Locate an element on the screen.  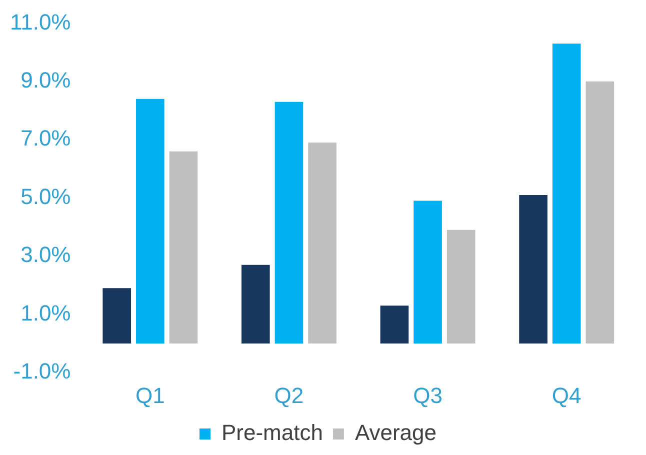
y-tick-label: 9.0% is located at coordinates (45, 79).